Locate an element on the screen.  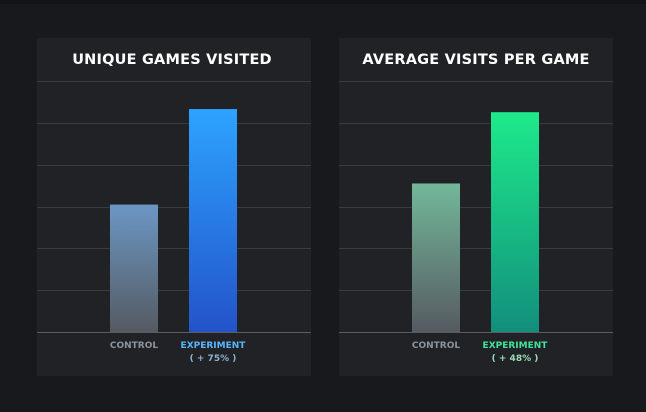
chart-title: AVERAGE VISITS PER GAME is located at coordinates (475, 60).